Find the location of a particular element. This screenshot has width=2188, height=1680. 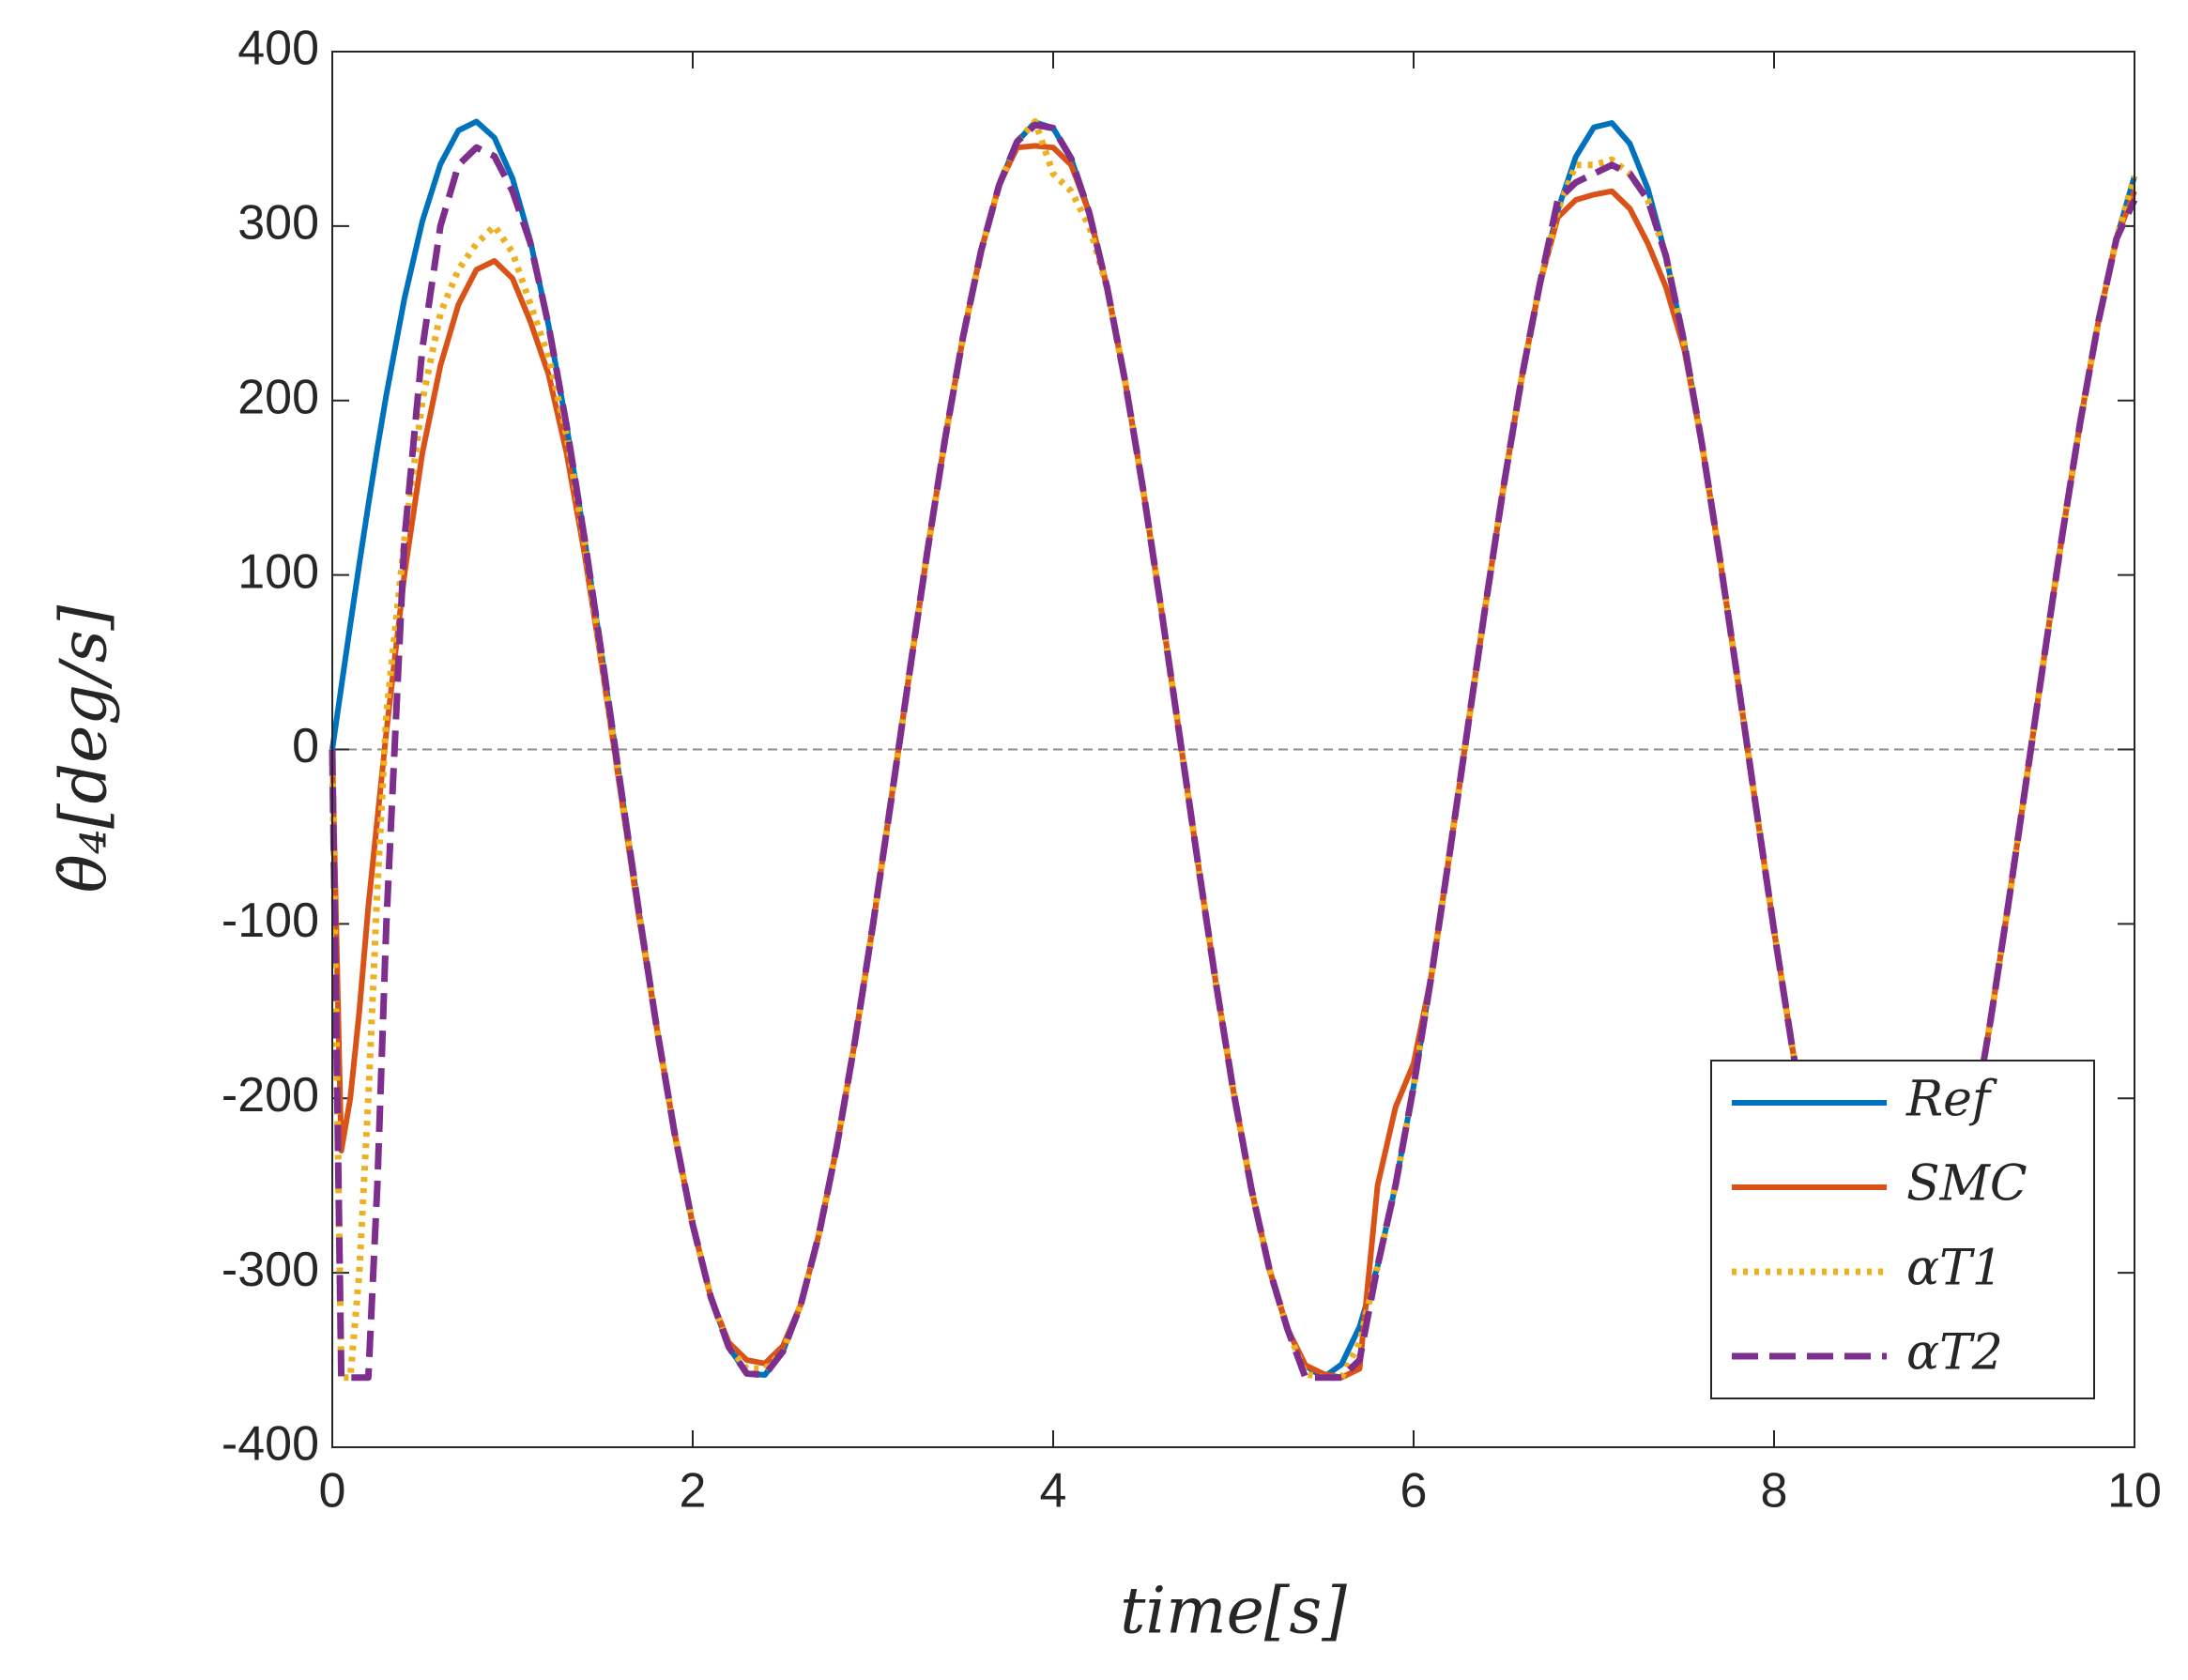

legend-label: αT1 is located at coordinates (1954, 1269).